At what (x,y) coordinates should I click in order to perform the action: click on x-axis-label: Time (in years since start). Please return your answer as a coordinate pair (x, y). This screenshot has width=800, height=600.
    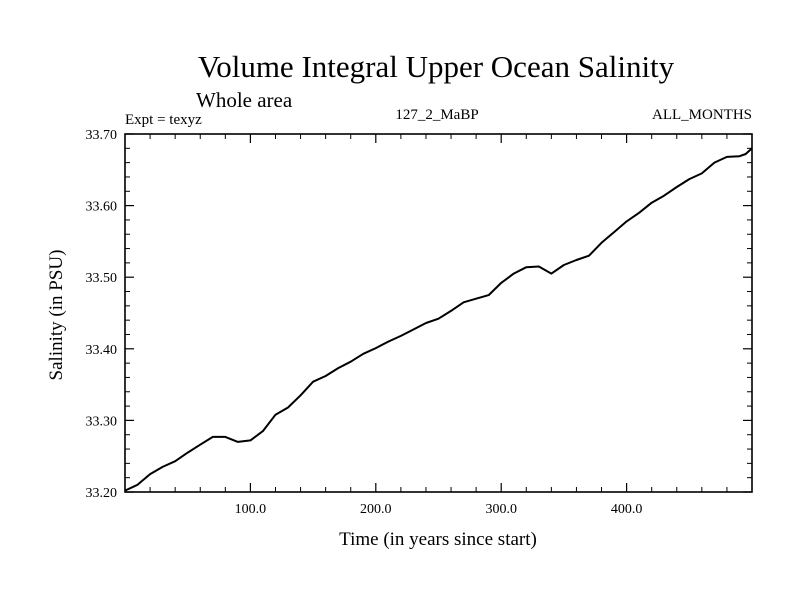
    Looking at the image, I should click on (438, 539).